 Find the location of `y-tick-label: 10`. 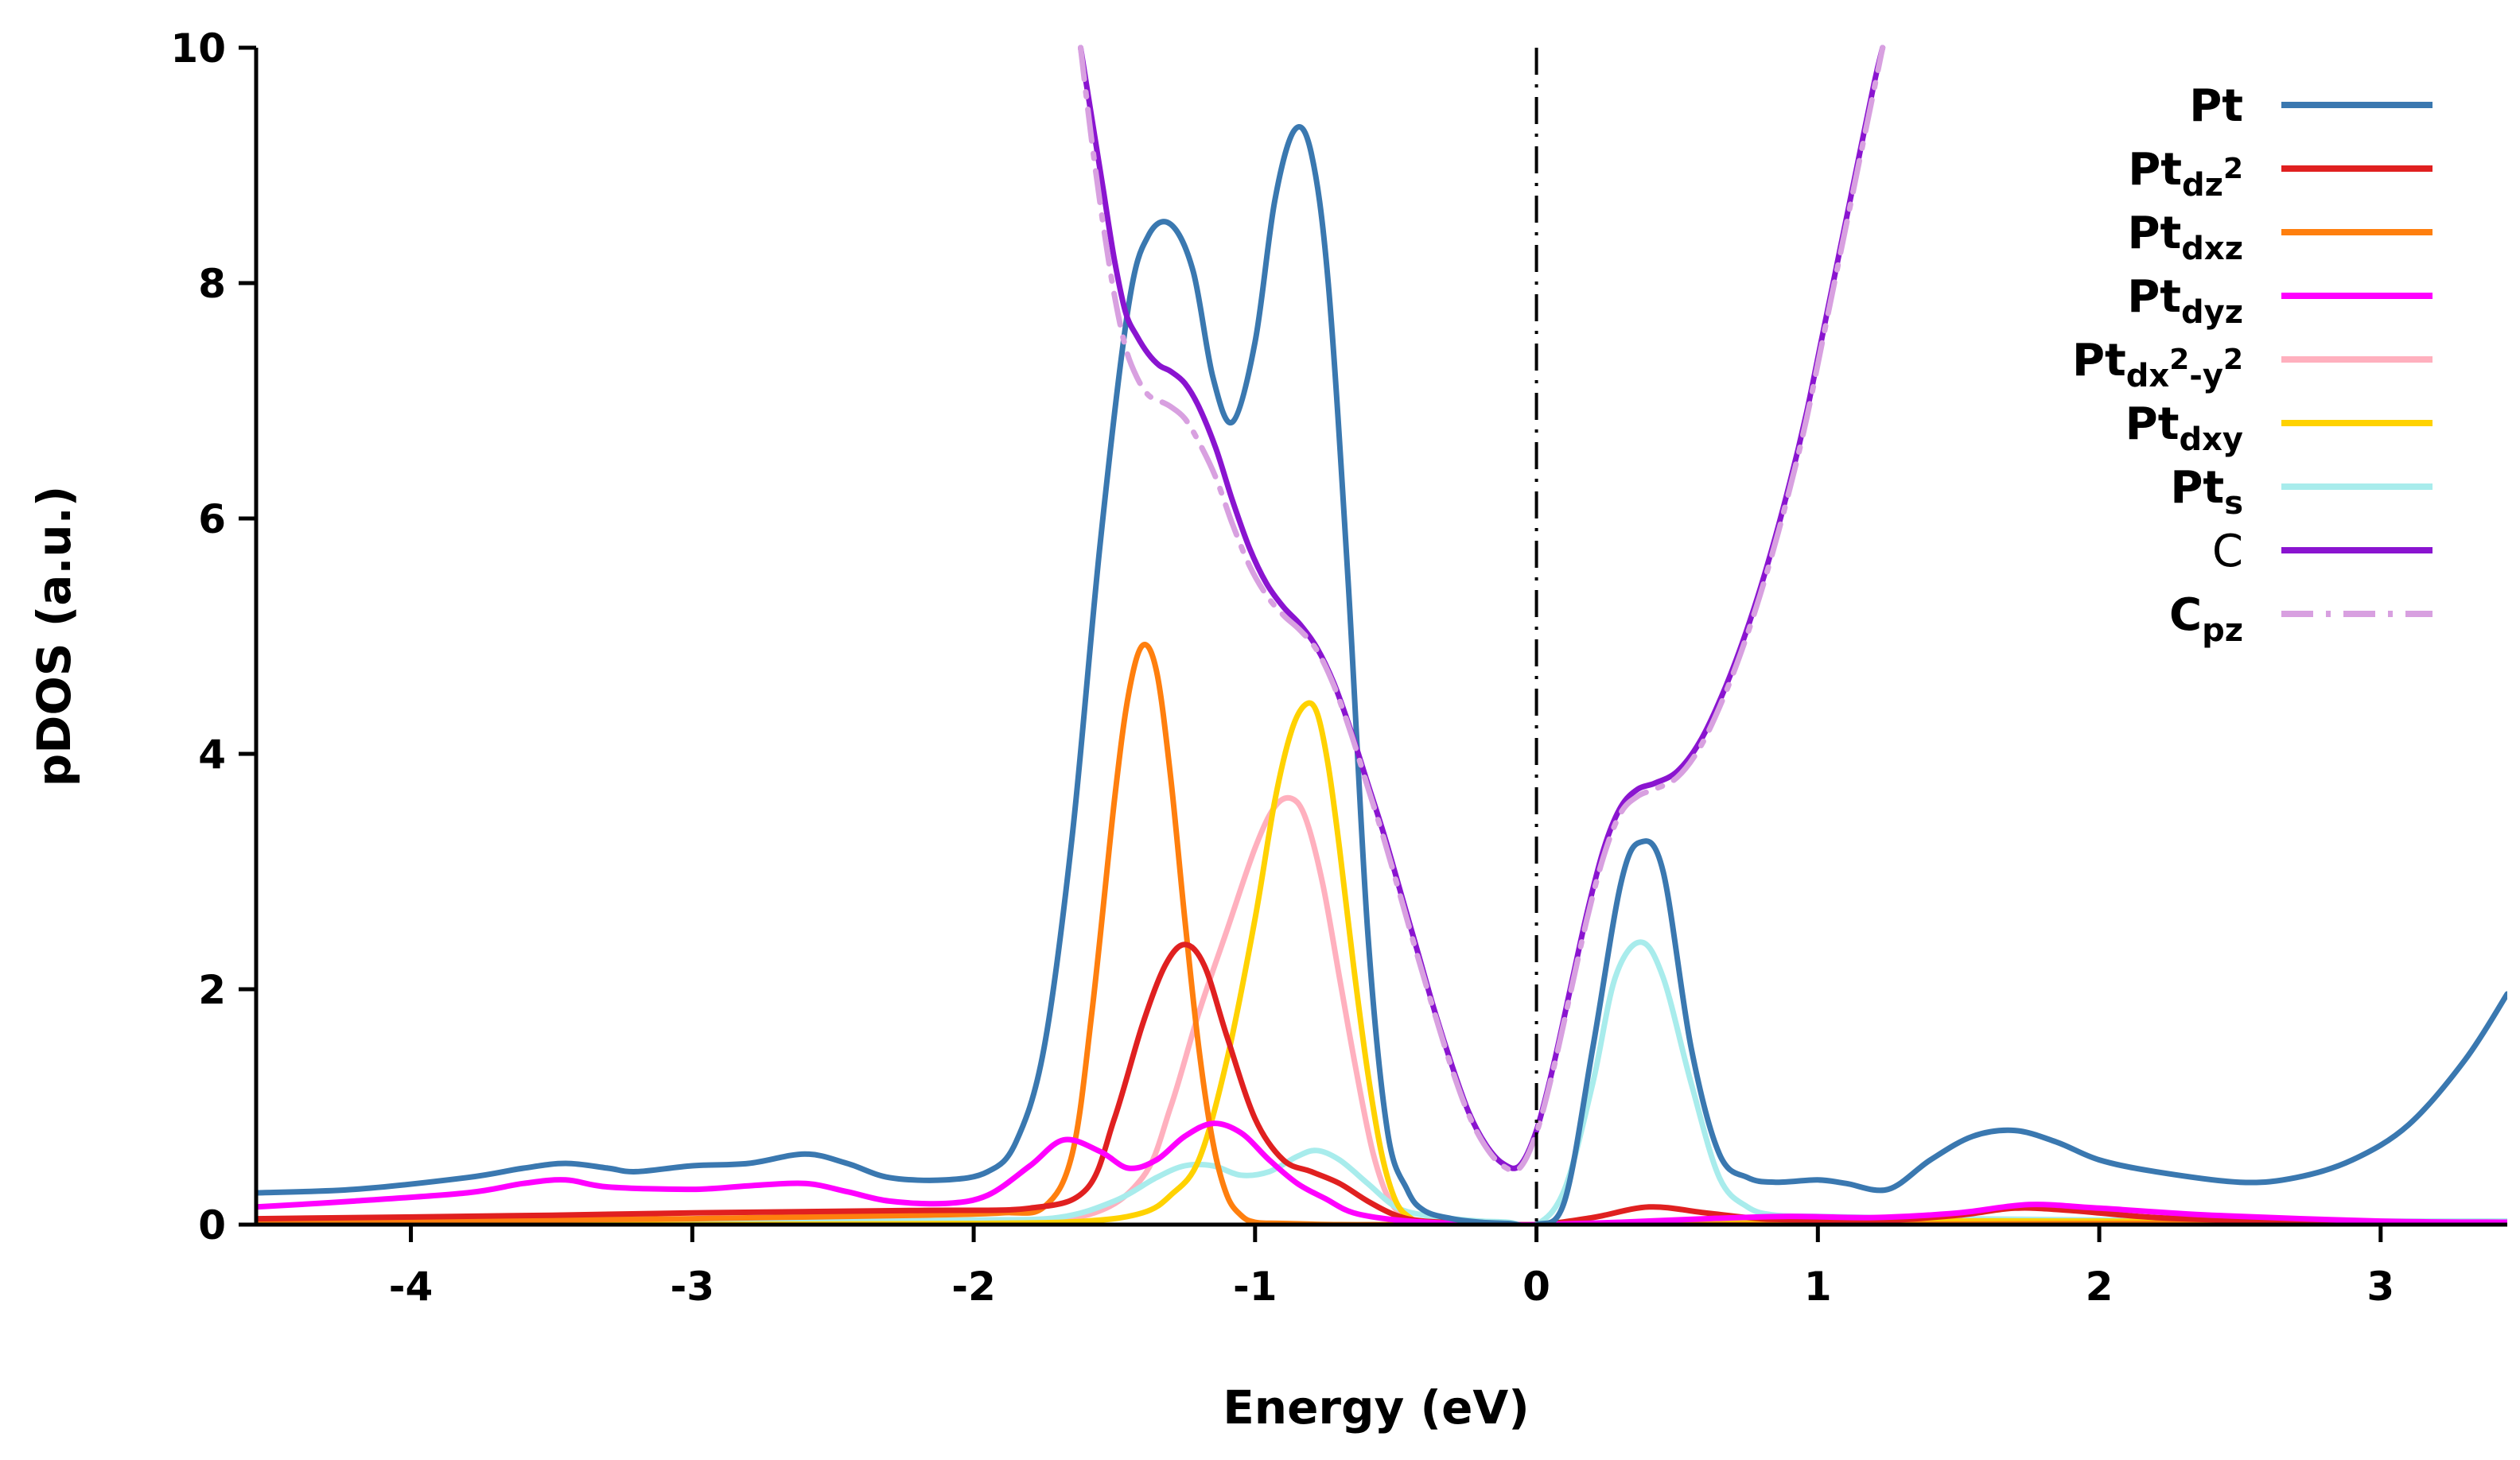

y-tick-label: 10 is located at coordinates (198, 49).